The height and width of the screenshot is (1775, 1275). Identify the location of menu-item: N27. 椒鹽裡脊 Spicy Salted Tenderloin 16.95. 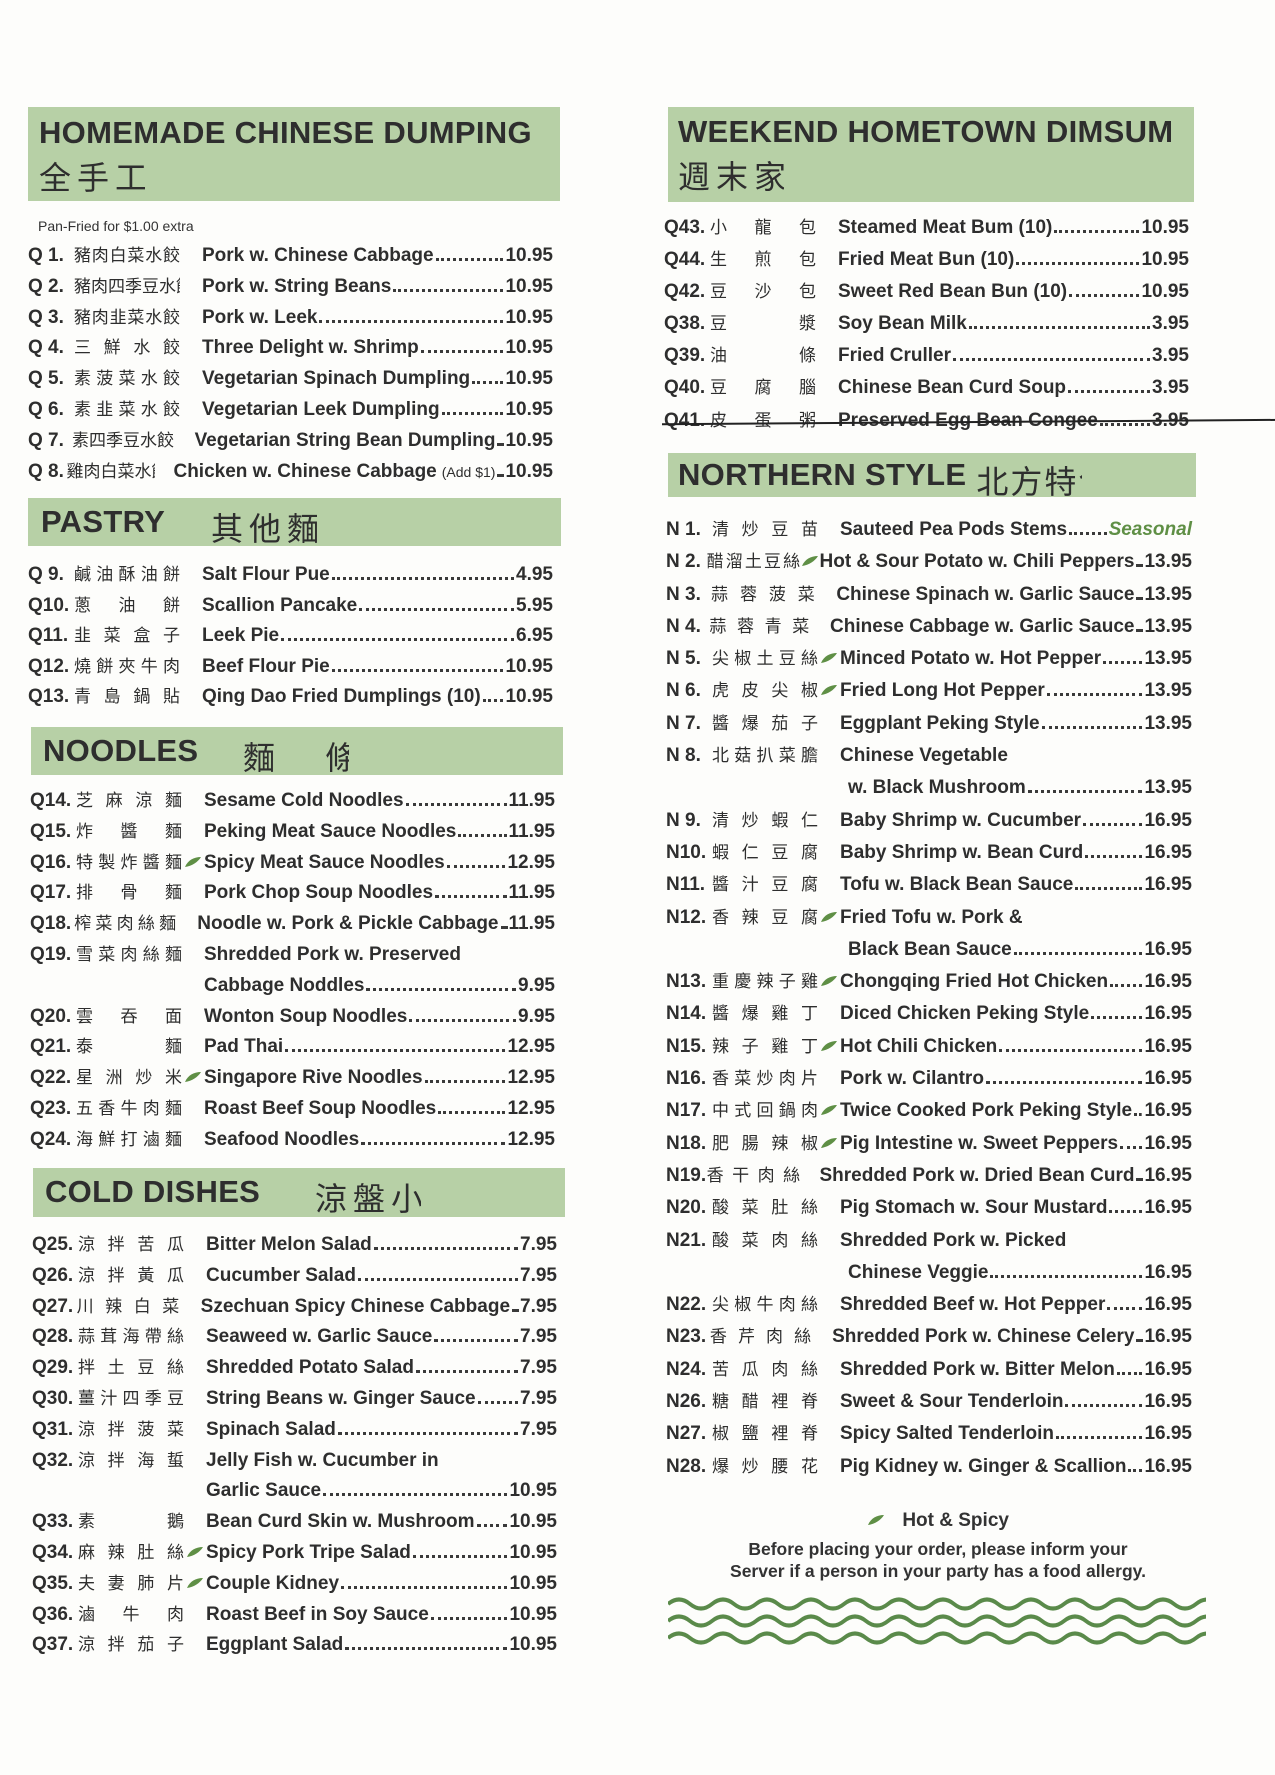
(929, 1434).